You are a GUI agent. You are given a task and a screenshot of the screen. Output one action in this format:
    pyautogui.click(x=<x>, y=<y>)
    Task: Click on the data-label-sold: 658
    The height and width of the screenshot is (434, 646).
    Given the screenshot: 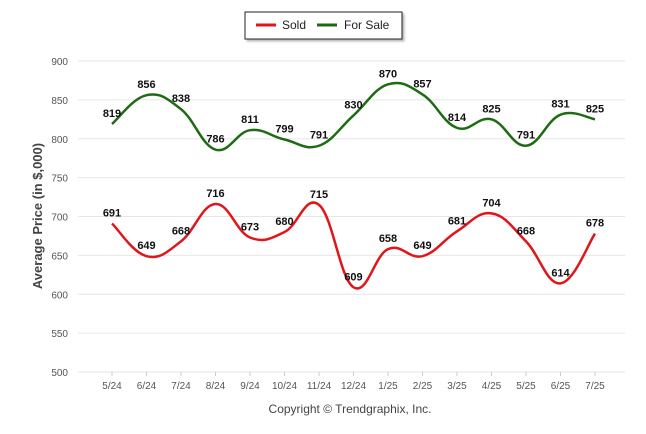 What is the action you would take?
    pyautogui.click(x=388, y=239)
    